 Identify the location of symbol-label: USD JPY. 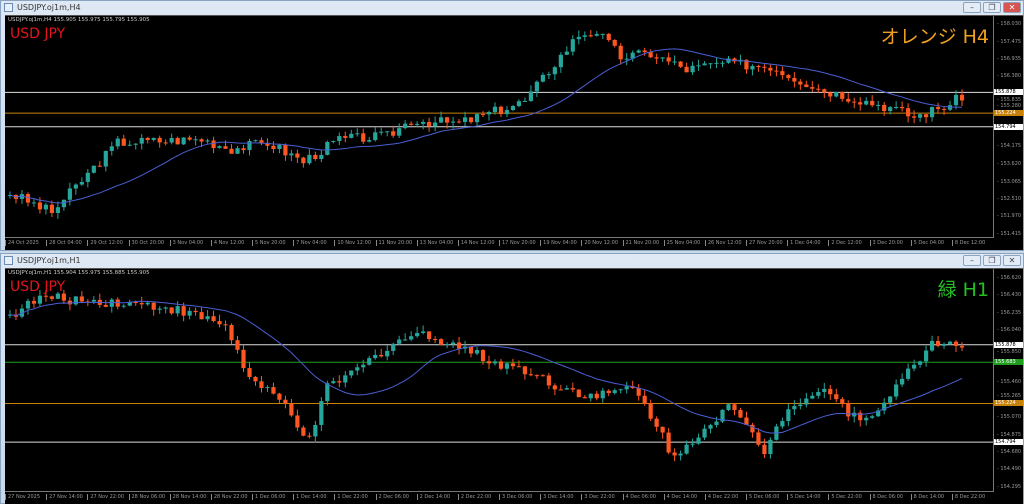
(38, 287).